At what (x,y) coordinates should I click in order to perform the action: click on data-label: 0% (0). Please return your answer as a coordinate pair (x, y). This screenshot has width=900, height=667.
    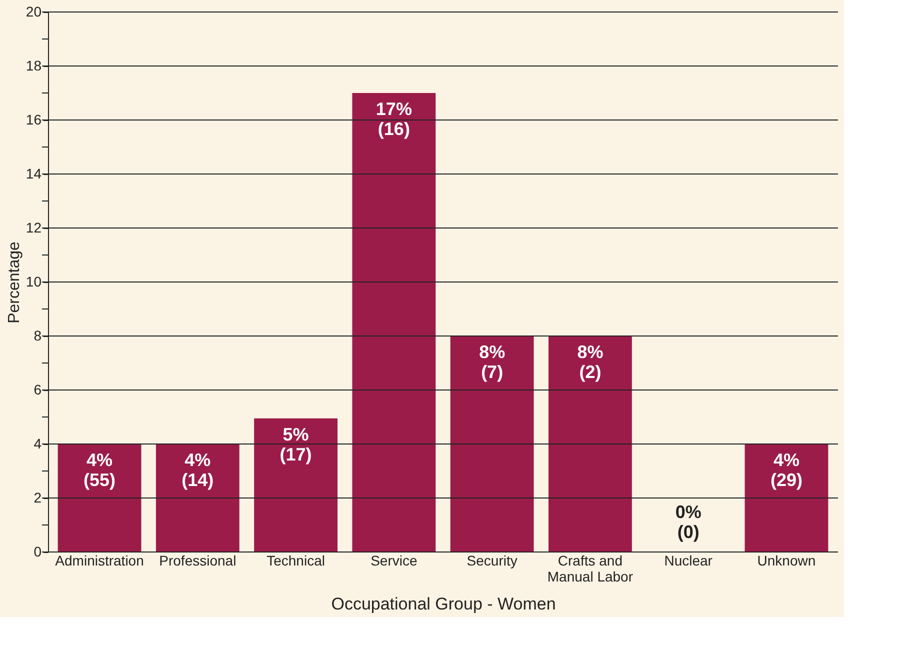
    Looking at the image, I should click on (688, 522).